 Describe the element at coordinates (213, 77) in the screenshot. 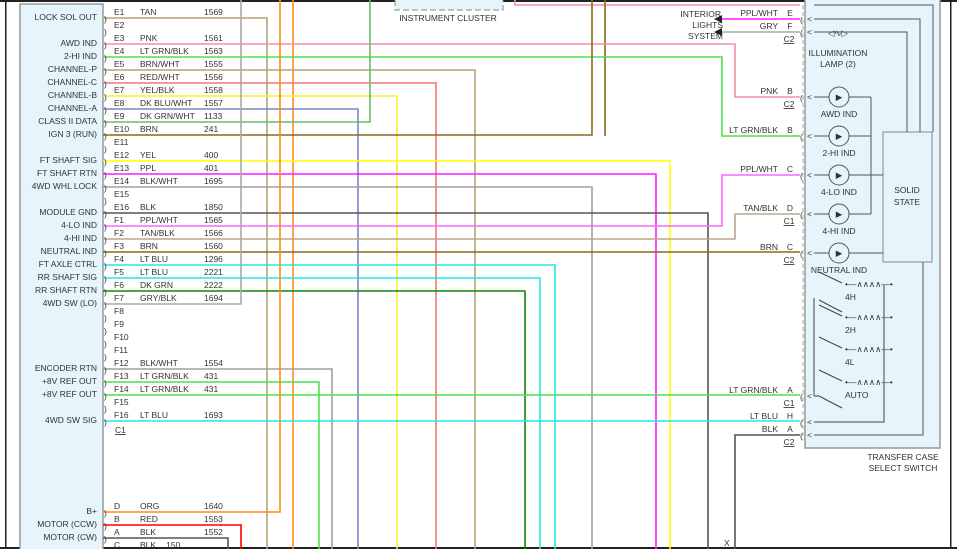

I see `circuit-number: 1556` at that location.